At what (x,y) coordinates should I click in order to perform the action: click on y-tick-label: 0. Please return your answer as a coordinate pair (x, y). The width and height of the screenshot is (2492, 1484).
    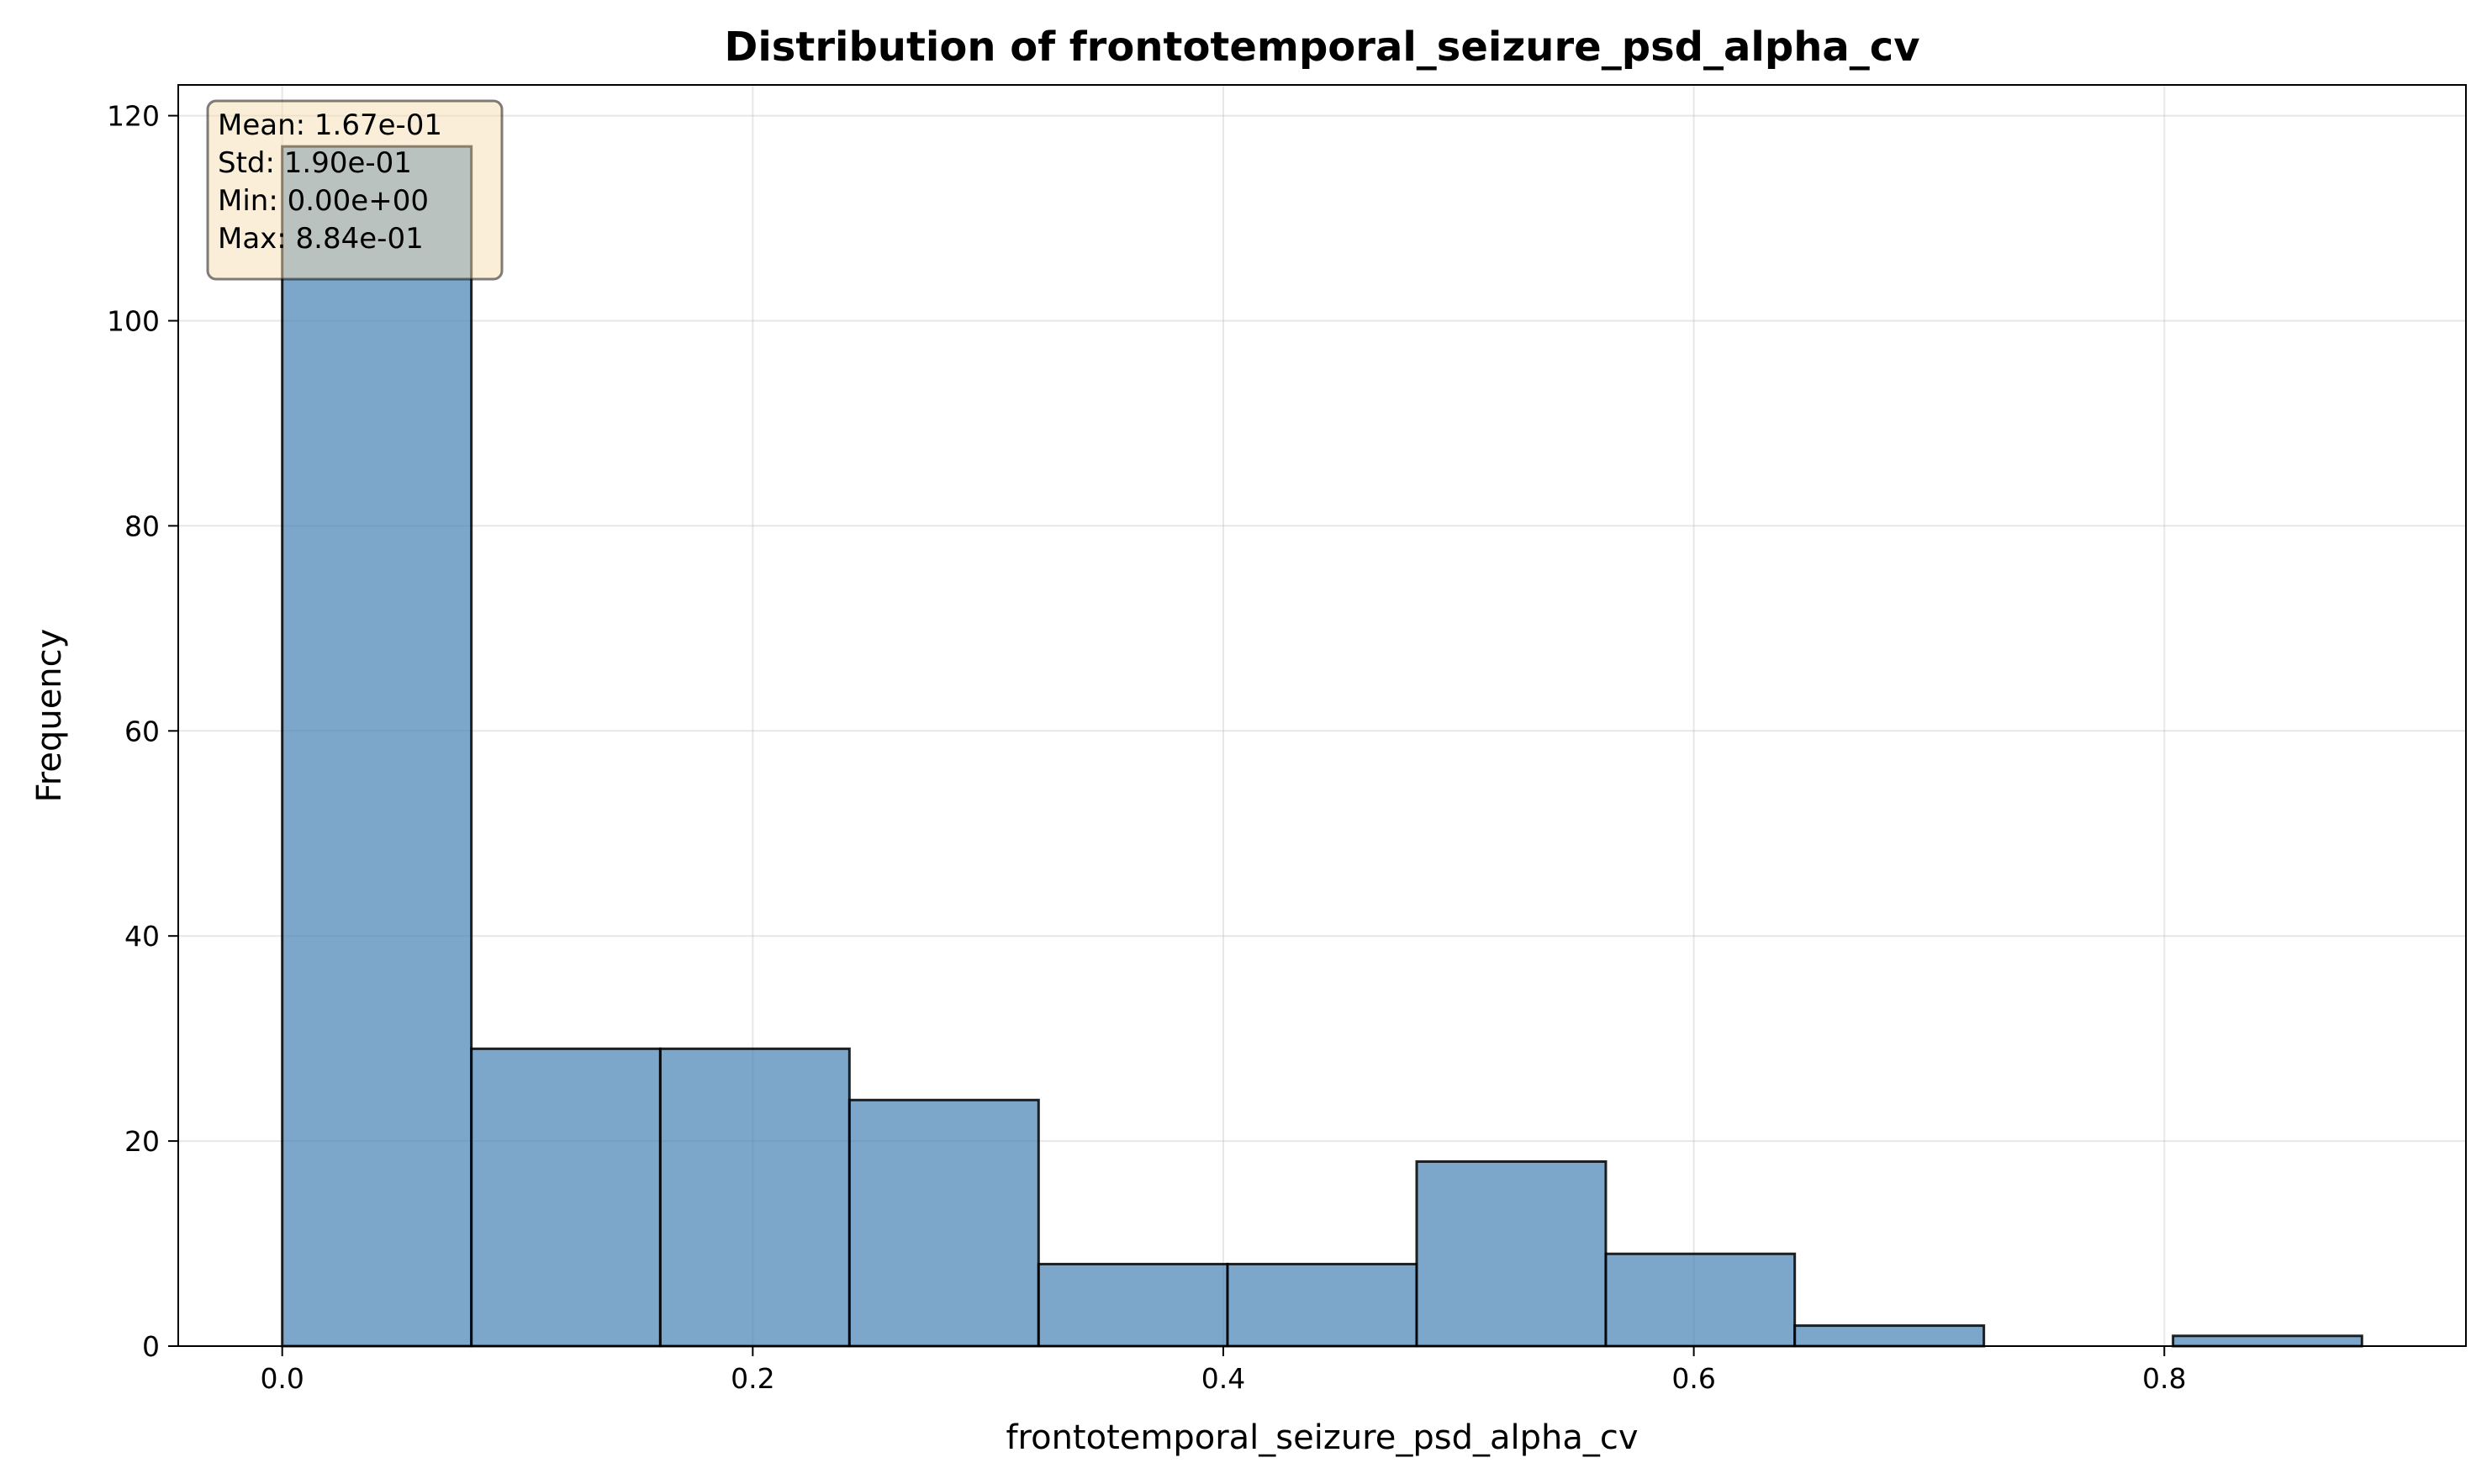
    Looking at the image, I should click on (151, 1346).